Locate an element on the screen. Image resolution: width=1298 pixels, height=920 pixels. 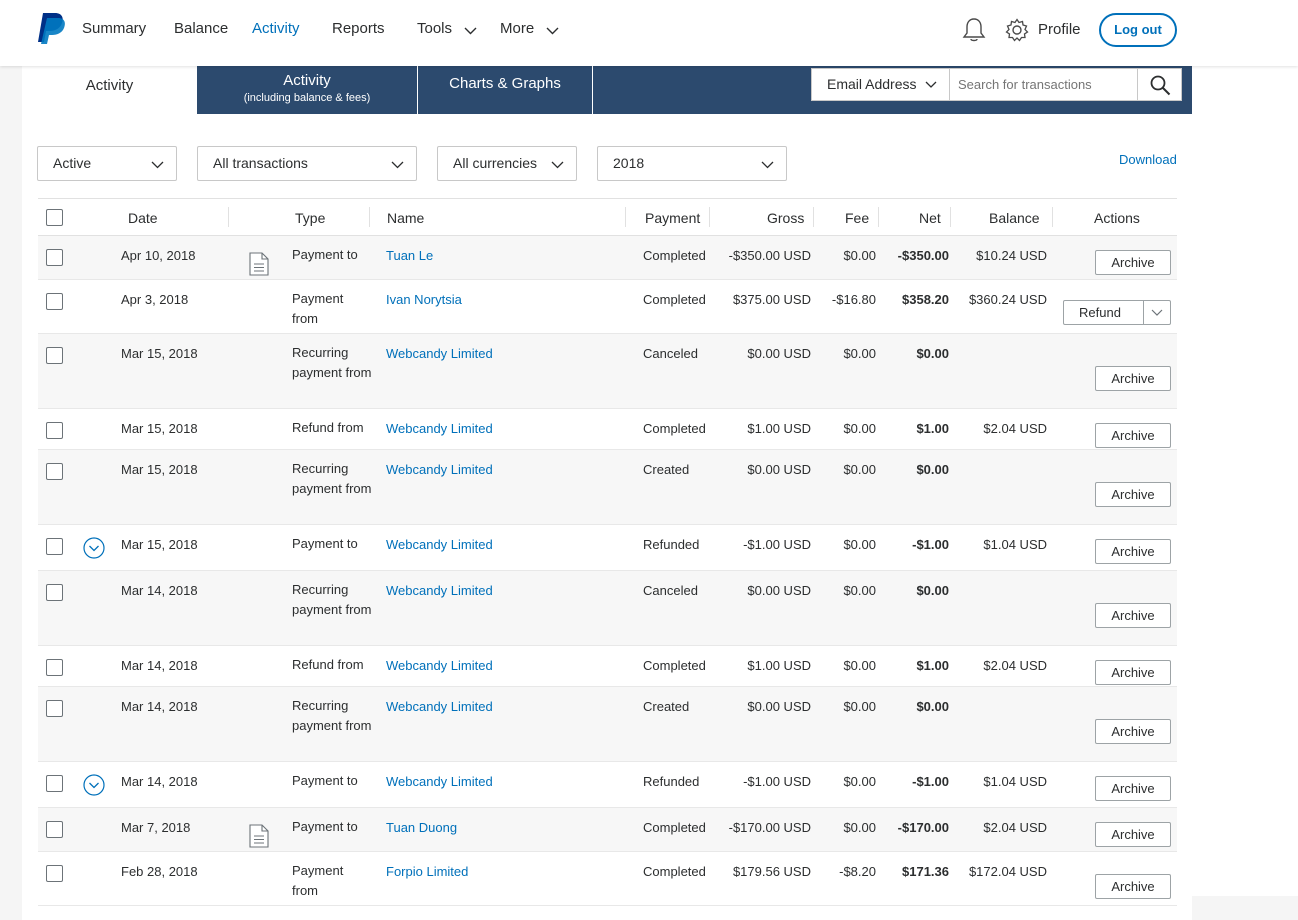
search-icon is located at coordinates (1160, 85).